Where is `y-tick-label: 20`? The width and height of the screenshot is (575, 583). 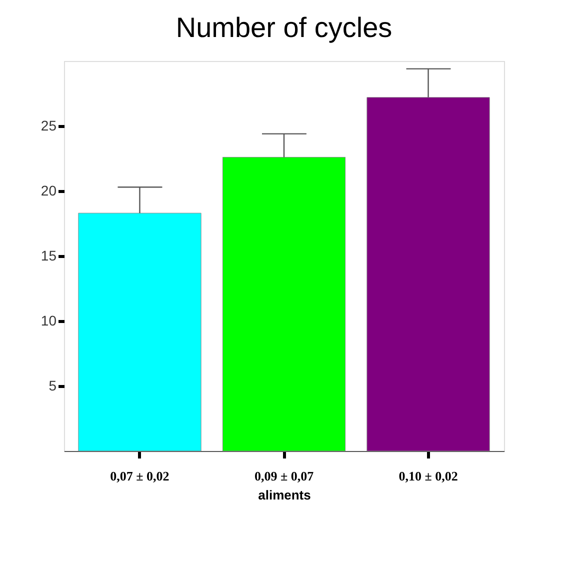
y-tick-label: 20 is located at coordinates (48, 190).